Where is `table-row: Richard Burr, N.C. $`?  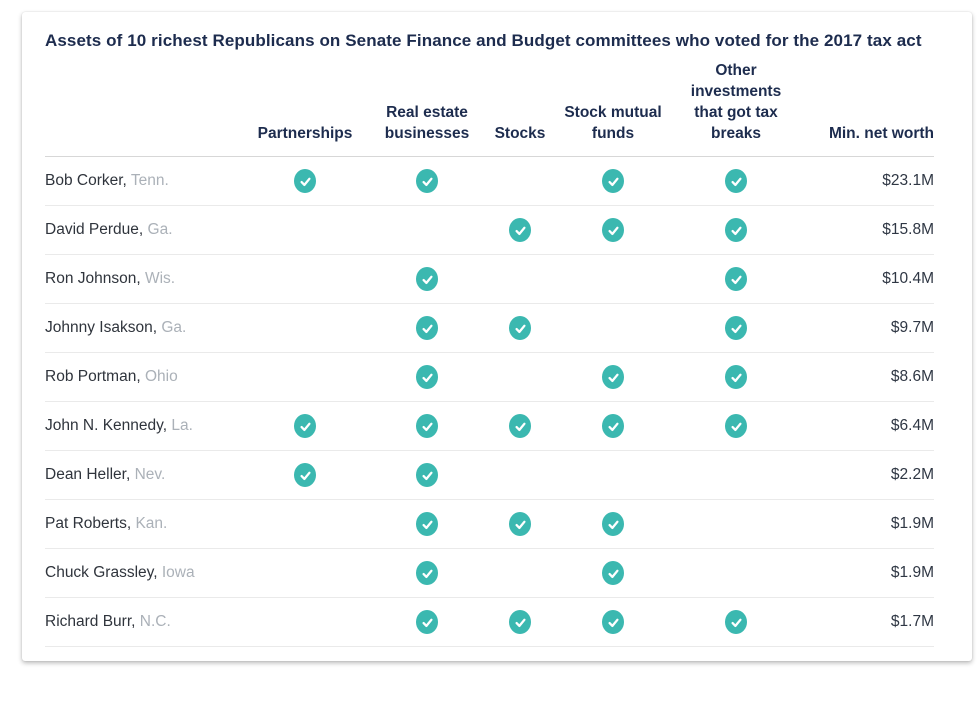 table-row: Richard Burr, N.C. $ is located at coordinates (489, 622).